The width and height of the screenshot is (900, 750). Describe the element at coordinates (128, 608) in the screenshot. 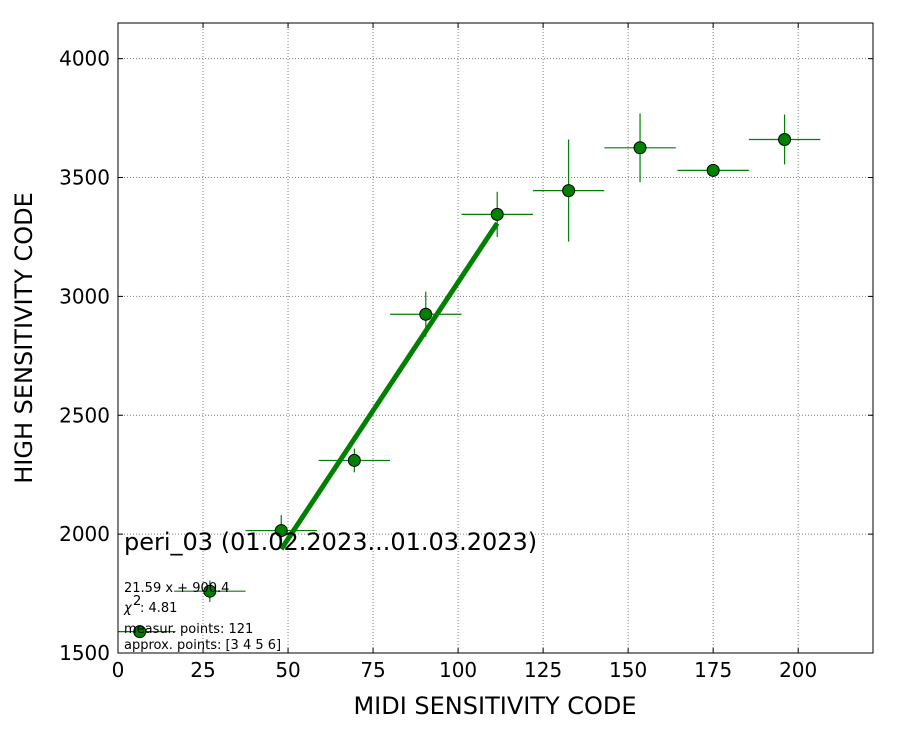

I see `chi2-symbol: χ` at that location.